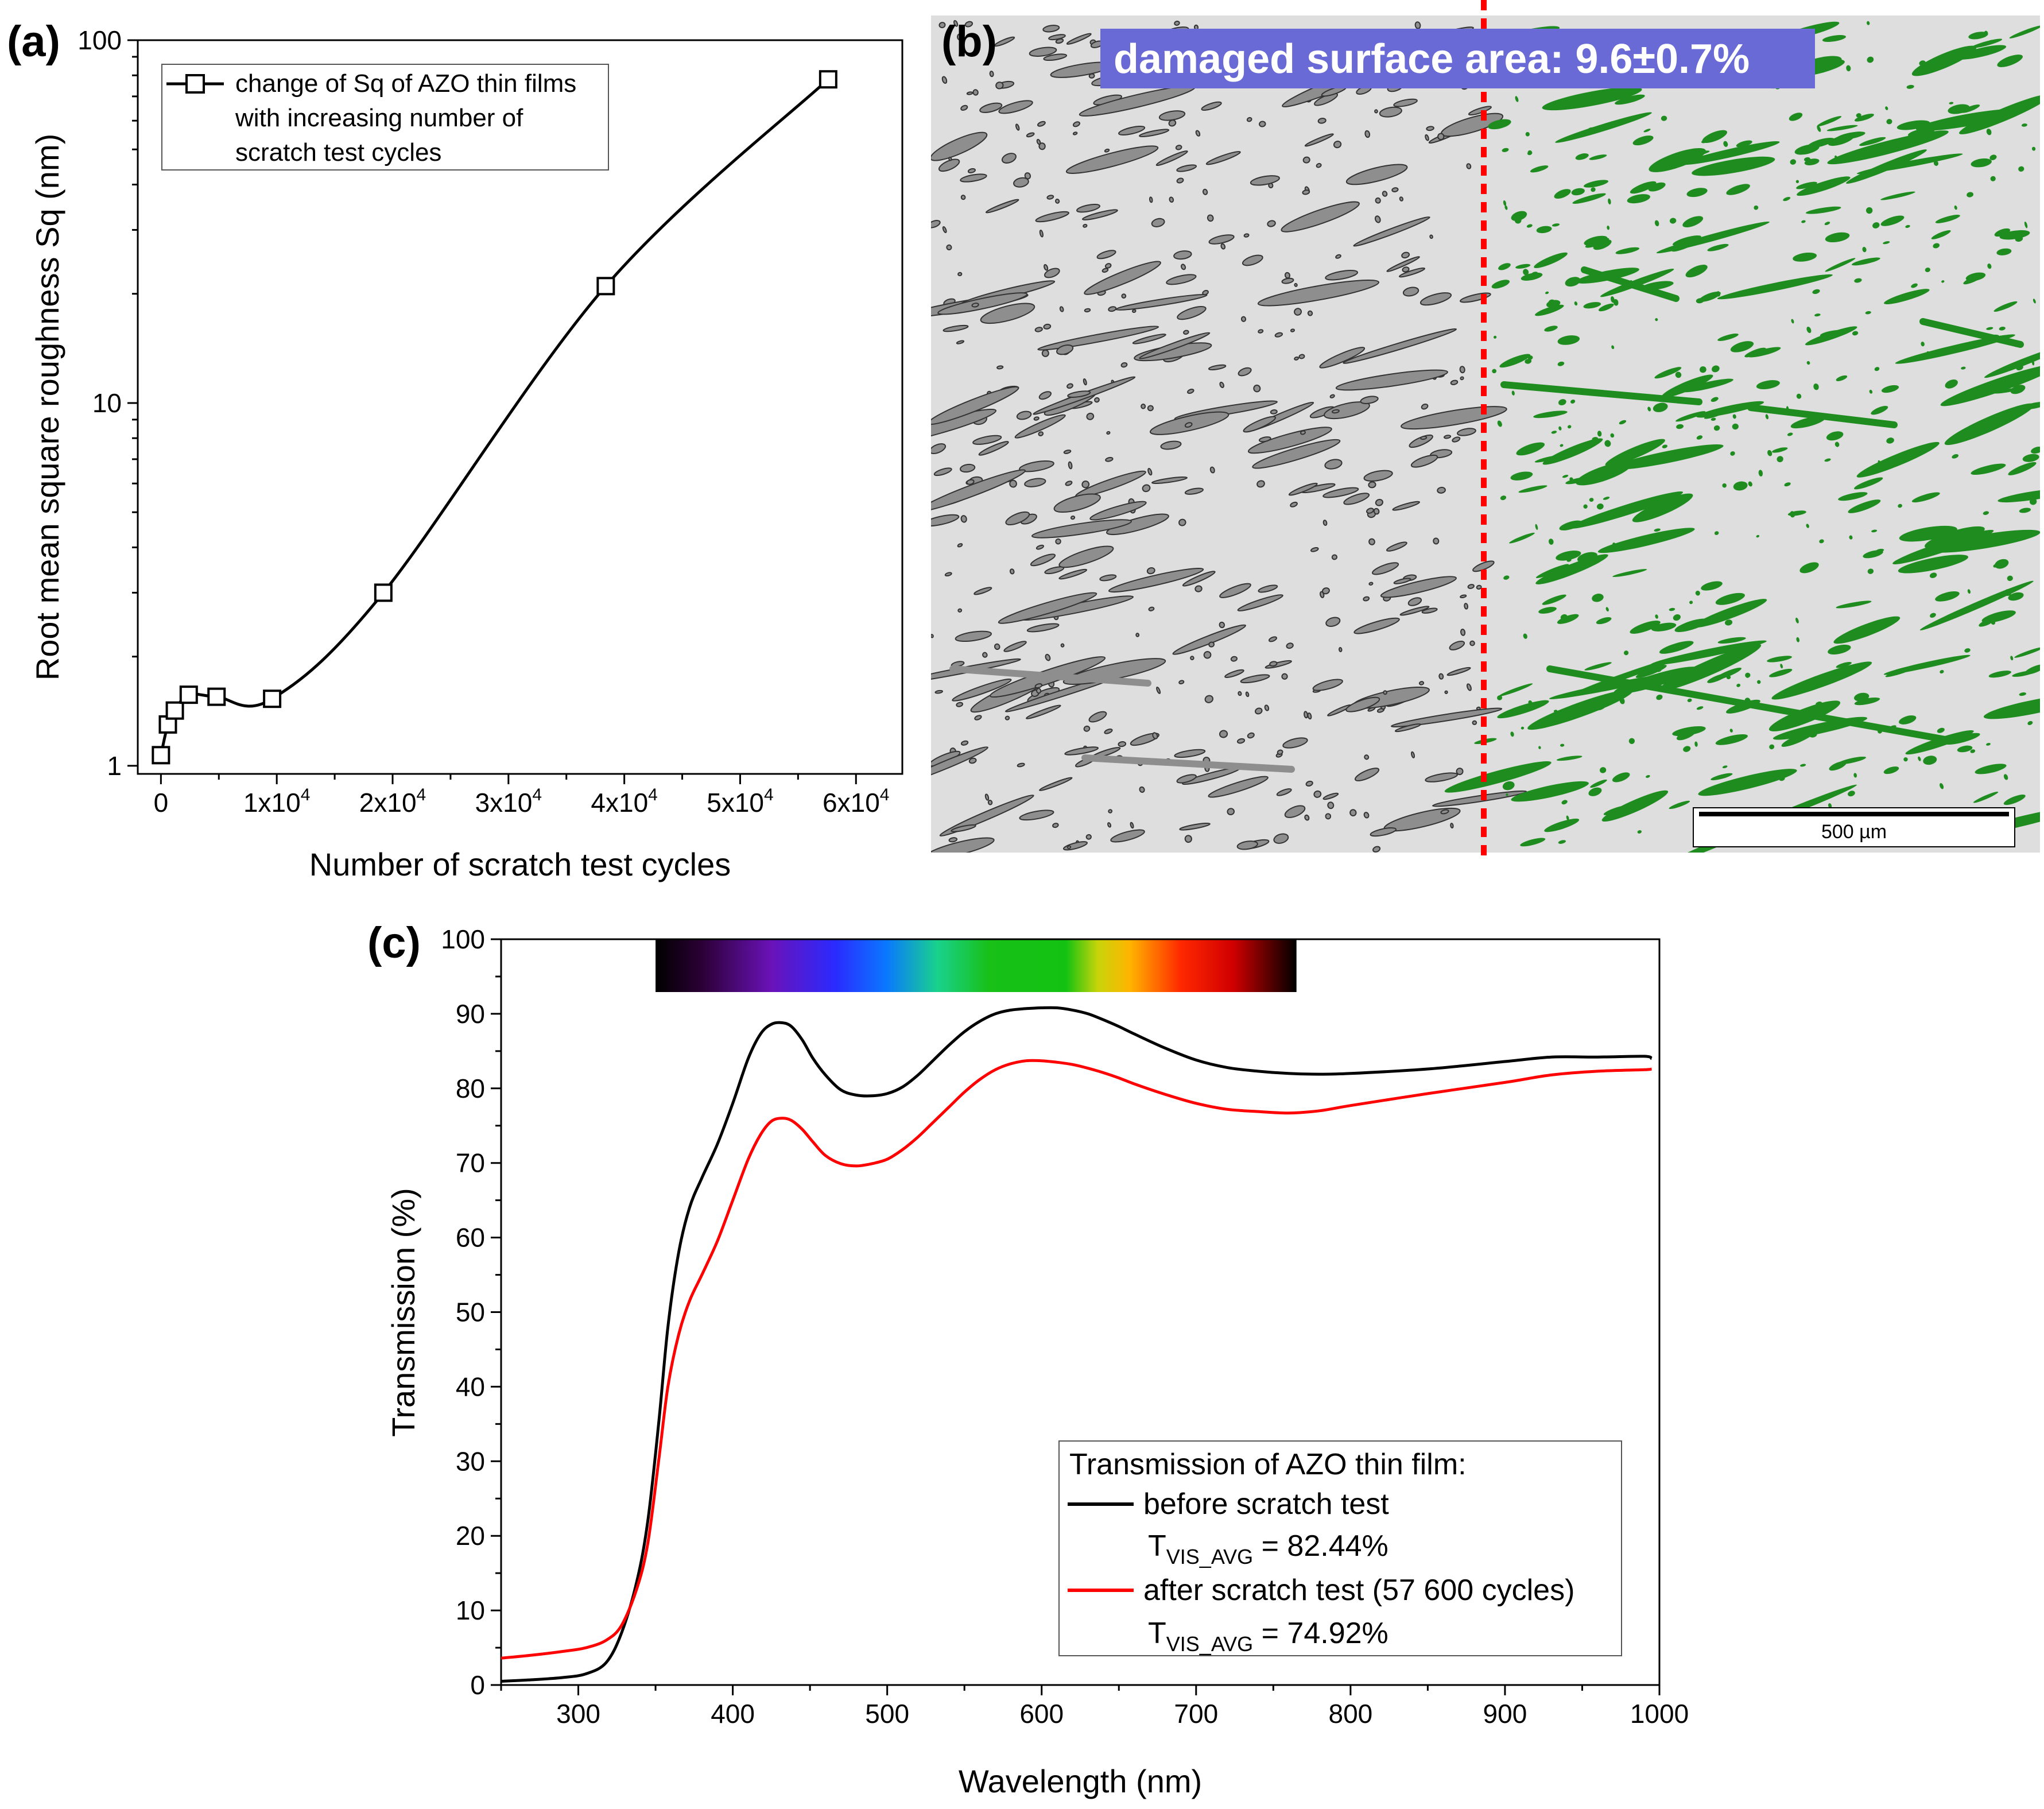 The height and width of the screenshot is (1809, 2044). Describe the element at coordinates (624, 802) in the screenshot. I see `chart-a-x-tick-label: 4x10⁴` at that location.